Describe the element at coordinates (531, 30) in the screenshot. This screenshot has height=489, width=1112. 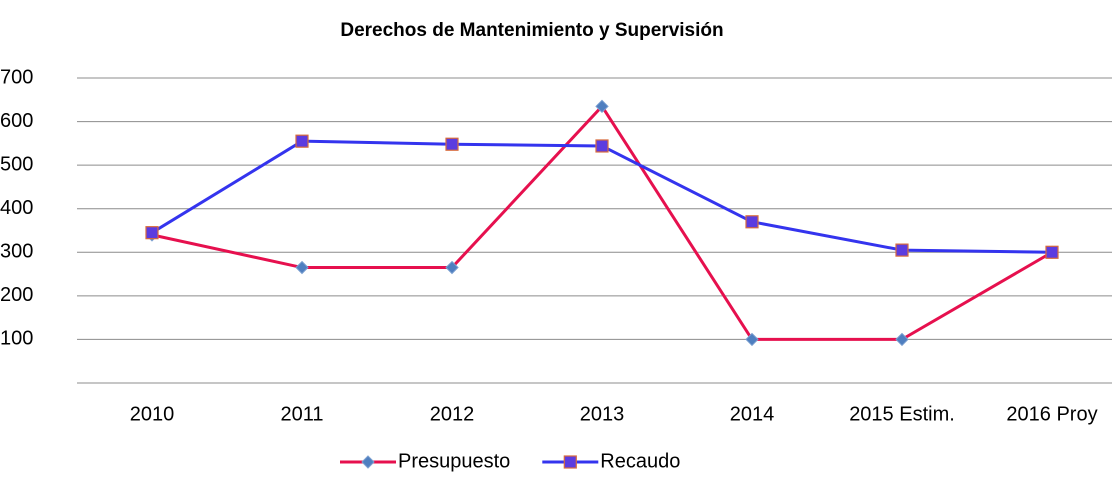
I see `chart-title: Derechos de Mantenimiento y Supervisión` at that location.